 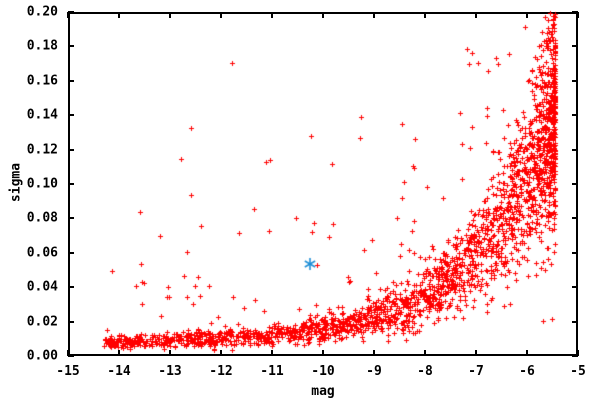 I want to click on x-tick-label: -6, so click(x=527, y=371).